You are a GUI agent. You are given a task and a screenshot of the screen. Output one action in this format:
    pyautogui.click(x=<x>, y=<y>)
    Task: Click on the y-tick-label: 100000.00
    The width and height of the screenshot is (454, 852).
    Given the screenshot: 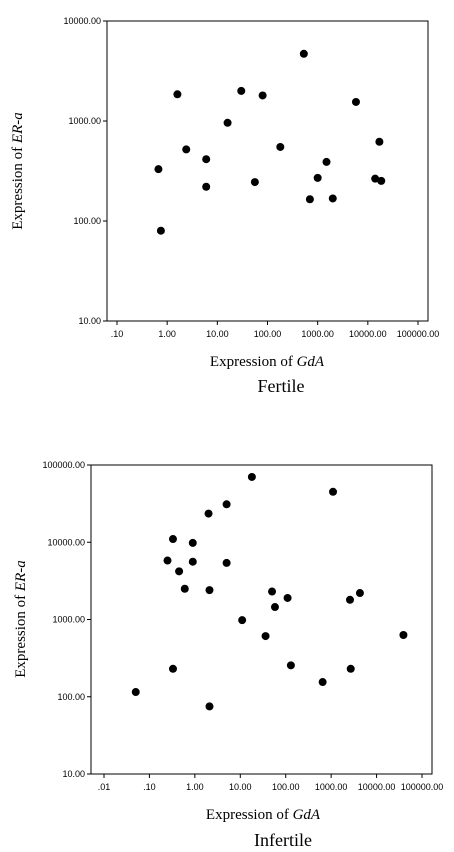 What is the action you would take?
    pyautogui.click(x=63, y=465)
    